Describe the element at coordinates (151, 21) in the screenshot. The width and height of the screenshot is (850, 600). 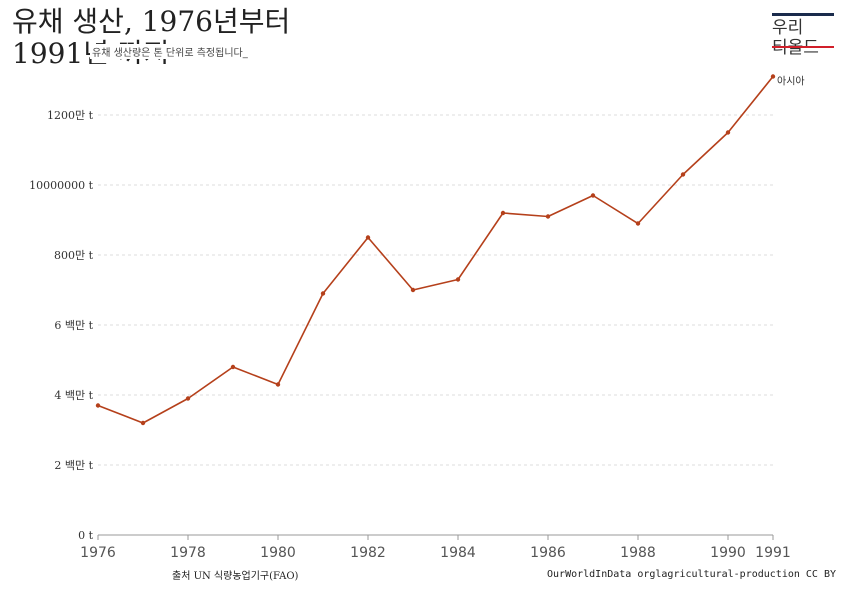
I see `chart-title: 유채 생산, 1976년부터` at that location.